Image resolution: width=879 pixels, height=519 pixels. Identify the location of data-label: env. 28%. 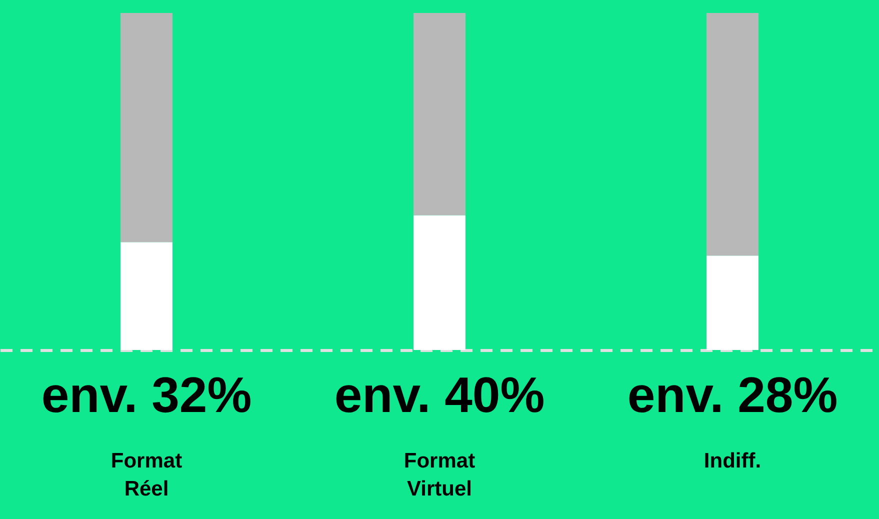
(732, 395).